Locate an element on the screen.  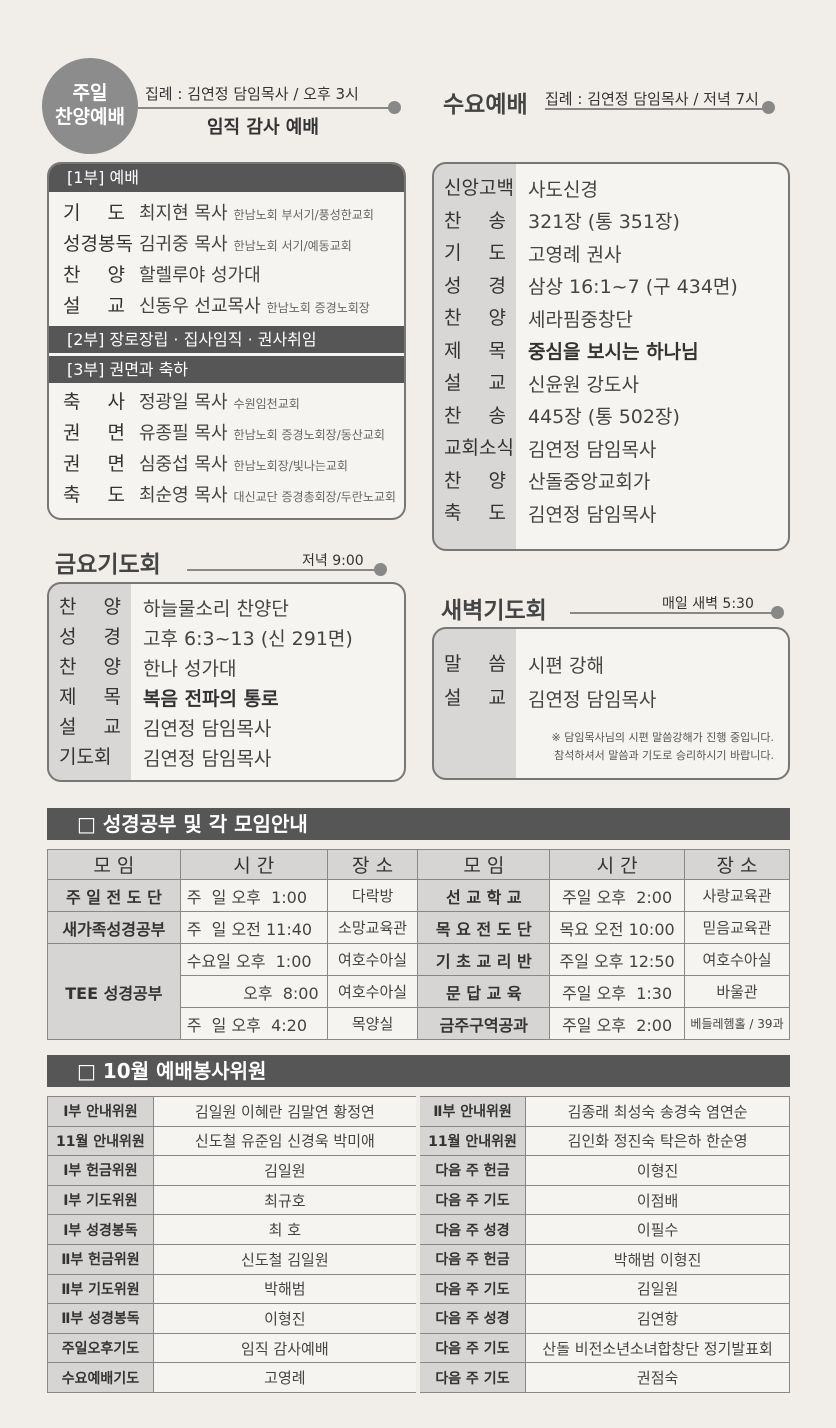
program-row: 찬 양 산돌중앙교회가 is located at coordinates (611, 480).